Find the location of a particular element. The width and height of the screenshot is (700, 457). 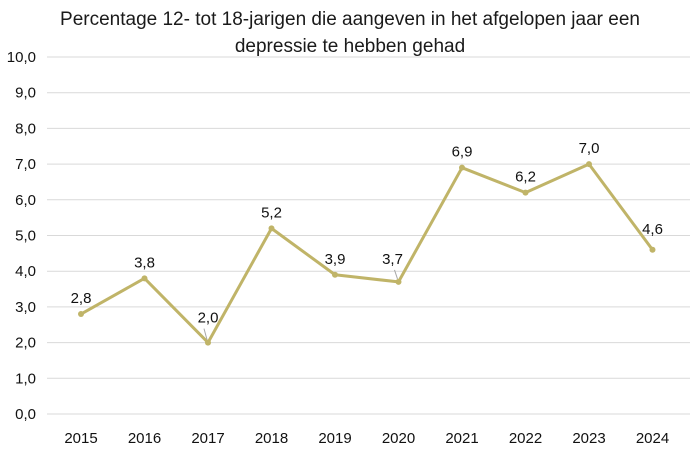

y-tick-label: 5,0 is located at coordinates (25, 236).